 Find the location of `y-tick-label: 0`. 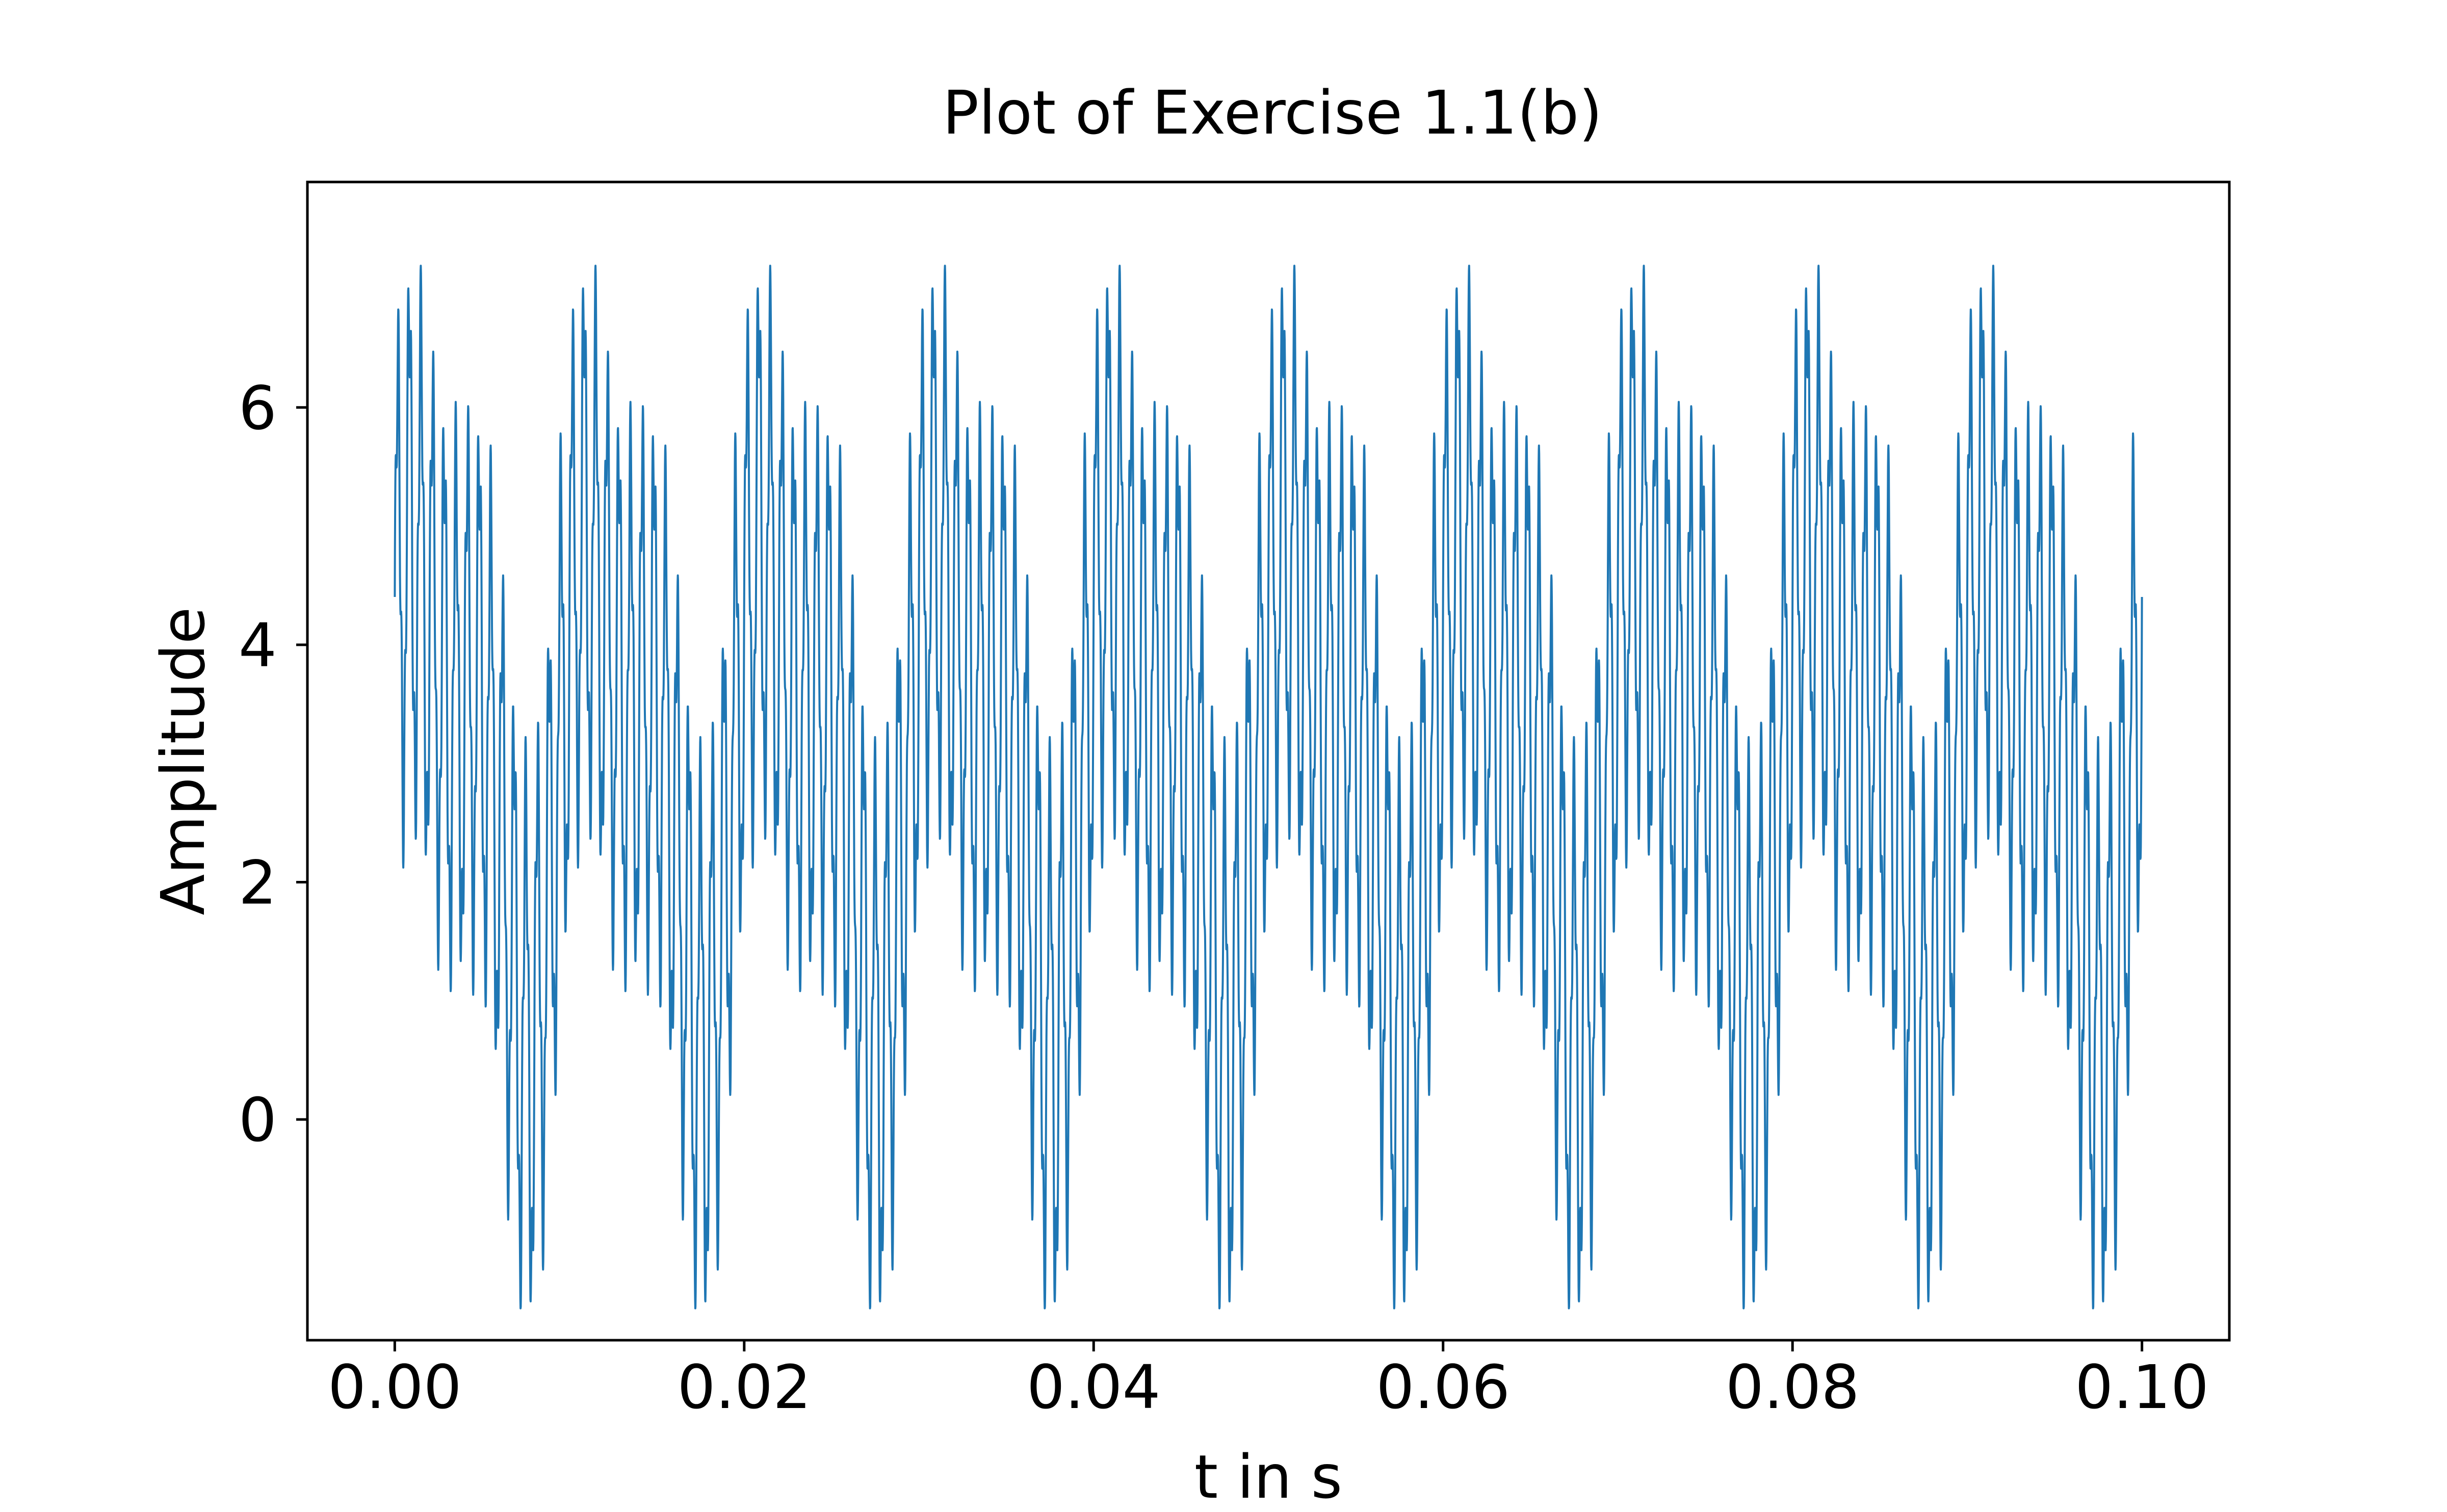

y-tick-label: 0 is located at coordinates (258, 1120).